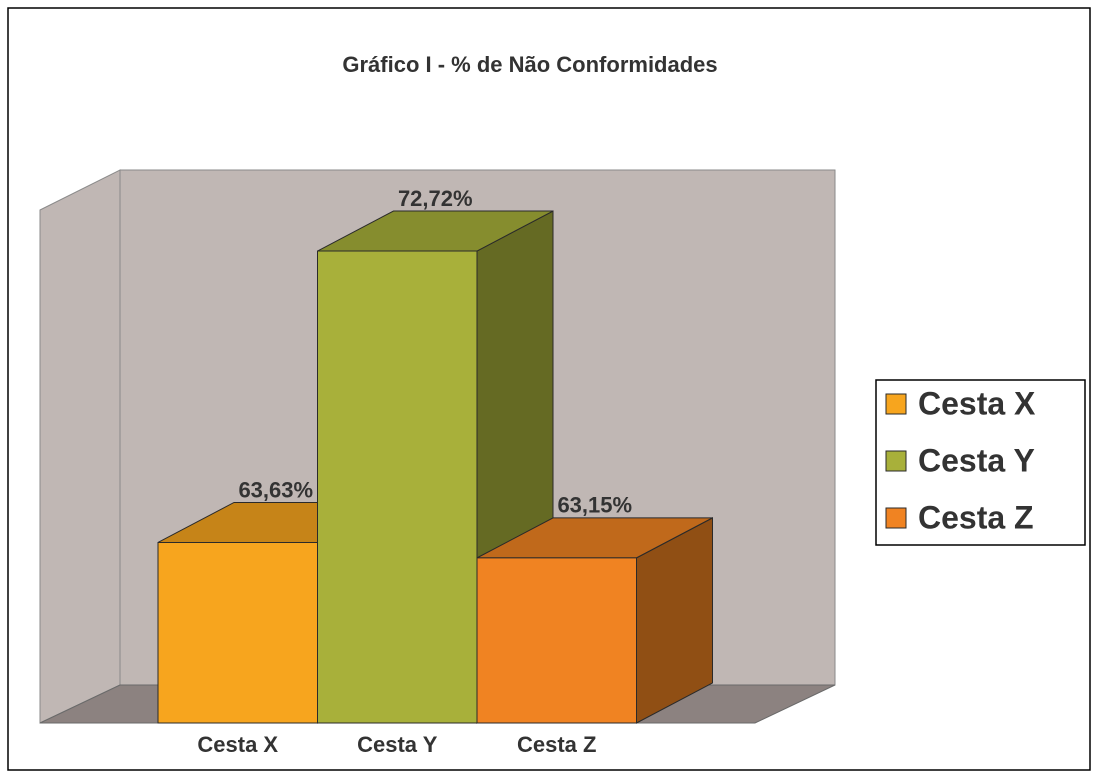 This screenshot has width=1099, height=776. I want to click on legend-label: Cesta Y, so click(976, 460).